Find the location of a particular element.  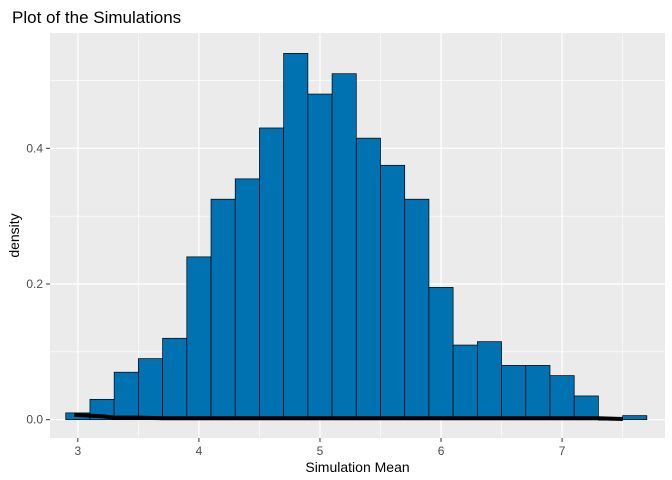

x-tick-label: 3 is located at coordinates (78, 451).